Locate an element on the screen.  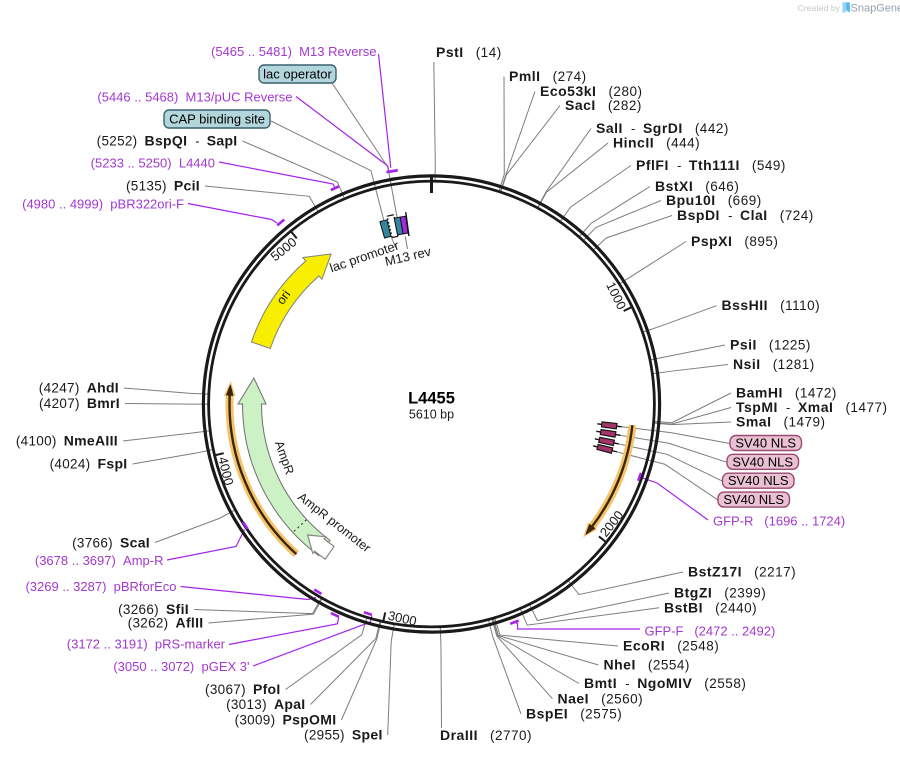
svg-text: PflFI - Tth111I(549) is located at coordinates (711, 165).